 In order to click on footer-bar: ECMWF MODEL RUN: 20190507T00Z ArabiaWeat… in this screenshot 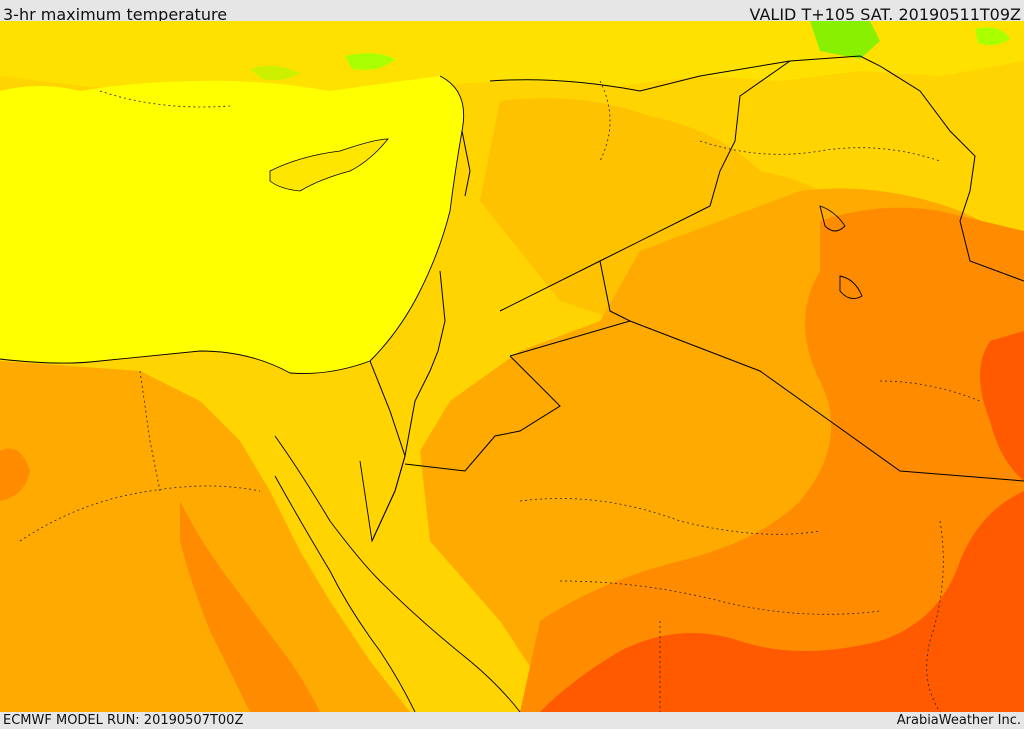, I will do `click(512, 720)`.